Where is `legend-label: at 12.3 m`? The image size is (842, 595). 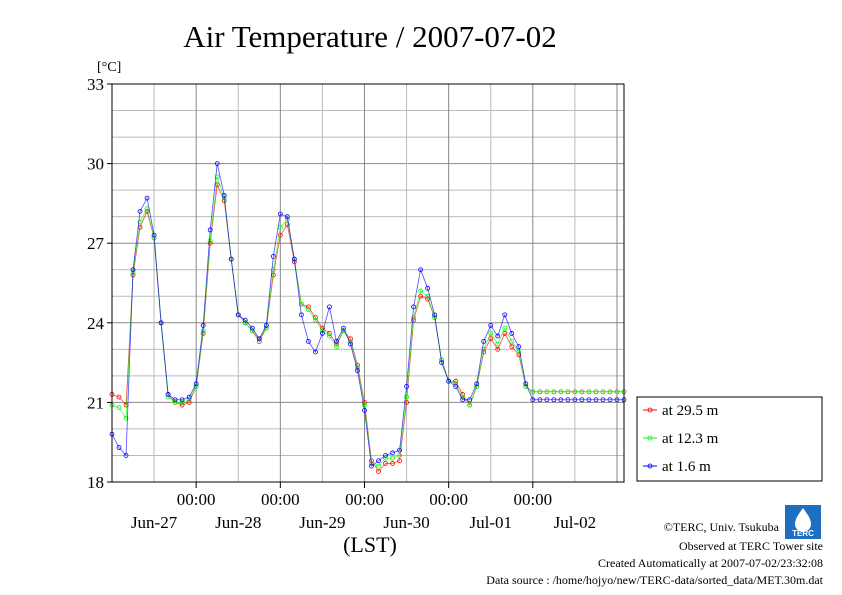 legend-label: at 12.3 m is located at coordinates (690, 439).